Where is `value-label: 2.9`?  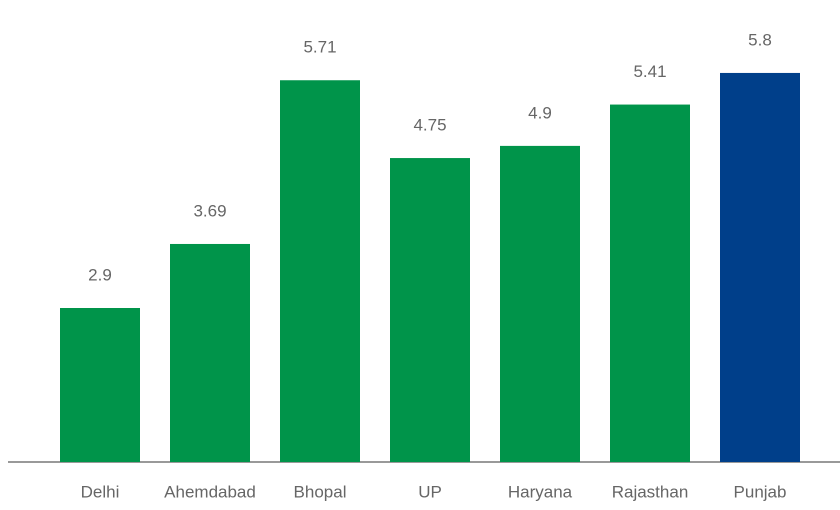 value-label: 2.9 is located at coordinates (100, 274).